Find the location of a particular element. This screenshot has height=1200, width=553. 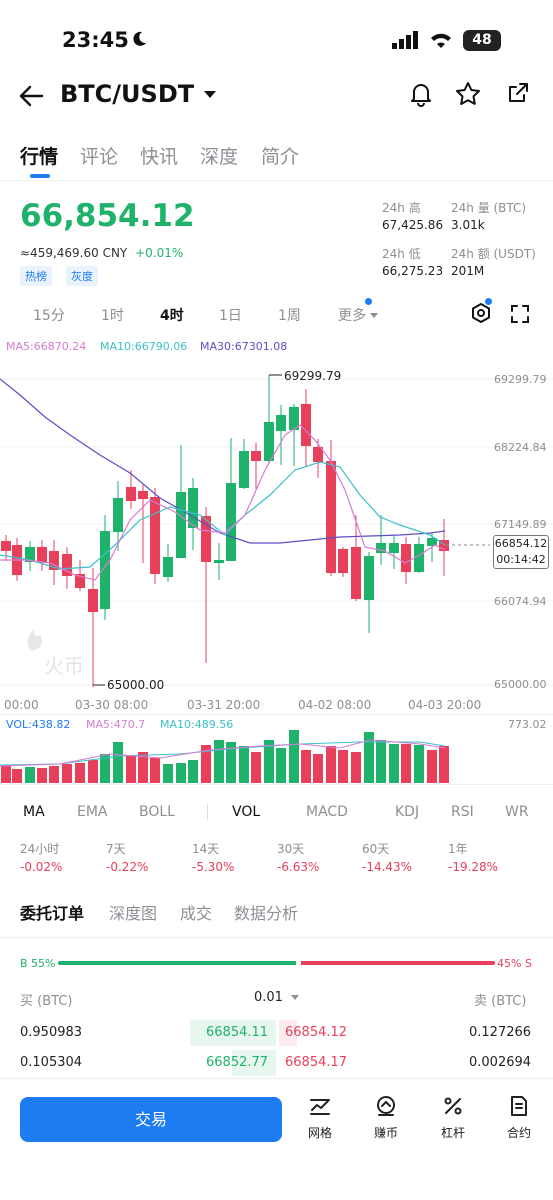

more-dot is located at coordinates (368, 301).